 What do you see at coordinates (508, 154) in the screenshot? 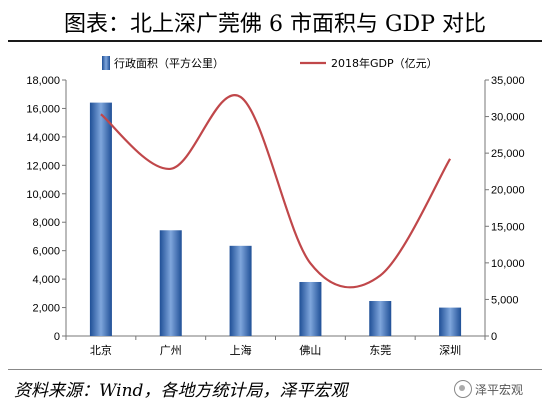
I see `y-right-tick-label: 25,000` at bounding box center [508, 154].